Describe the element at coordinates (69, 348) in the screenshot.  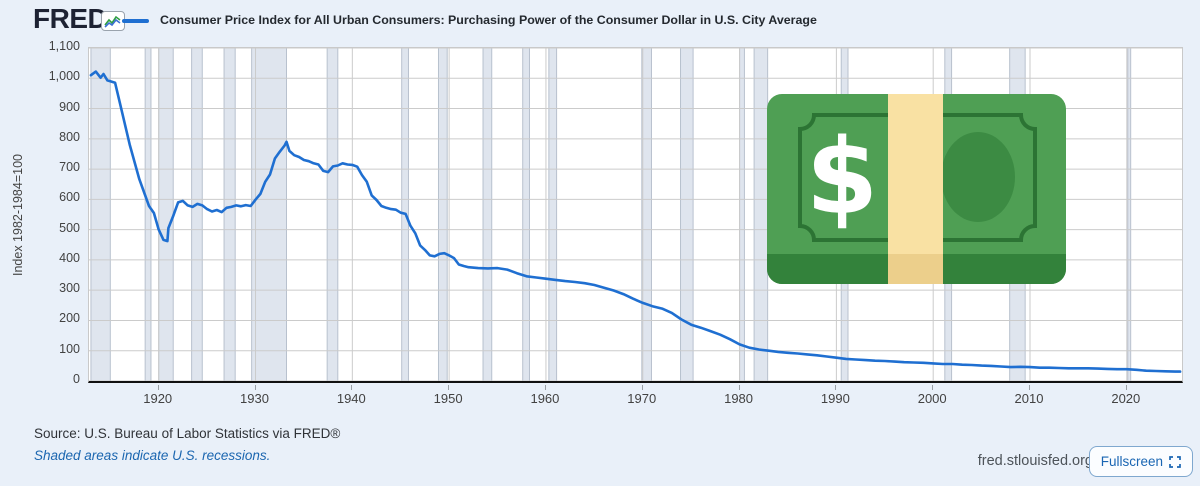
I see `y-tick-label: 100` at that location.